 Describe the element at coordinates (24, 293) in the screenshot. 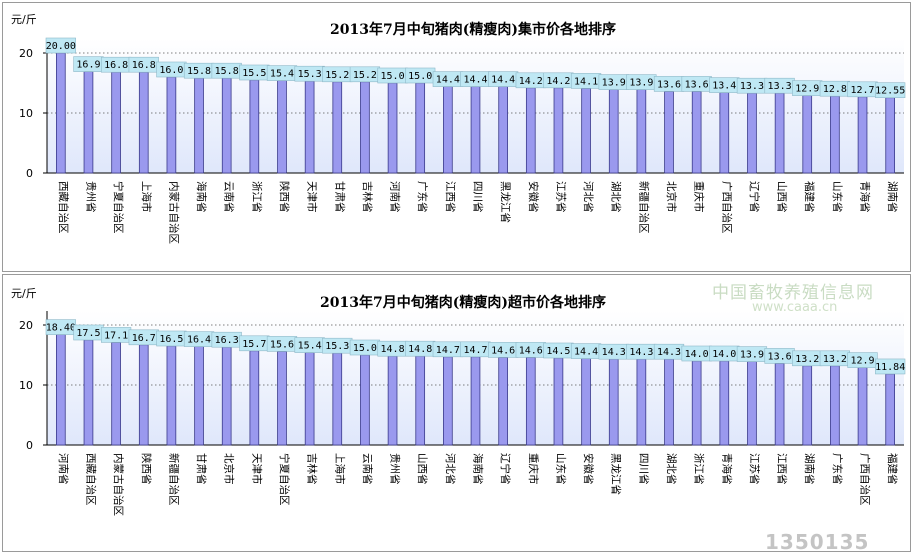

I see `y-axis-unit-label: 元/斤` at that location.